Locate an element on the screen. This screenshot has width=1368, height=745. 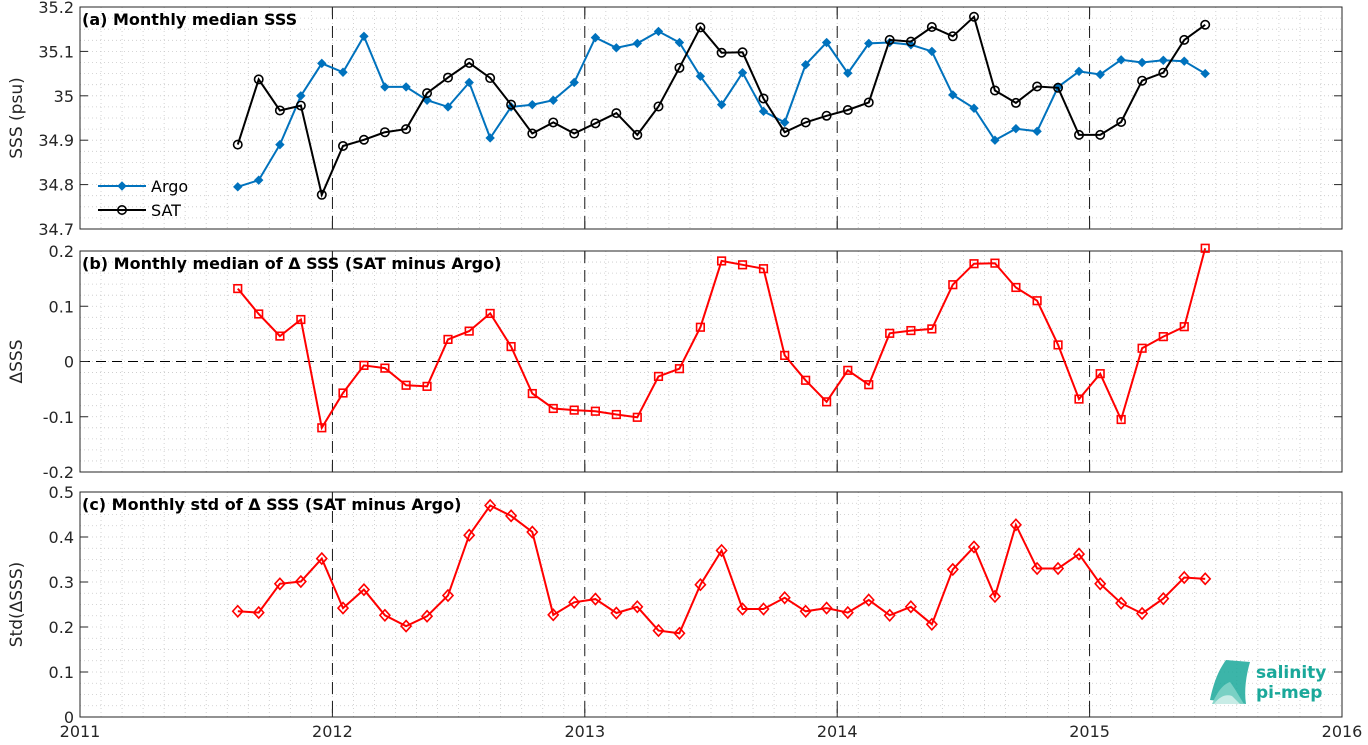
y-axis-label: Std(ΔSSS) is located at coordinates (17, 605).